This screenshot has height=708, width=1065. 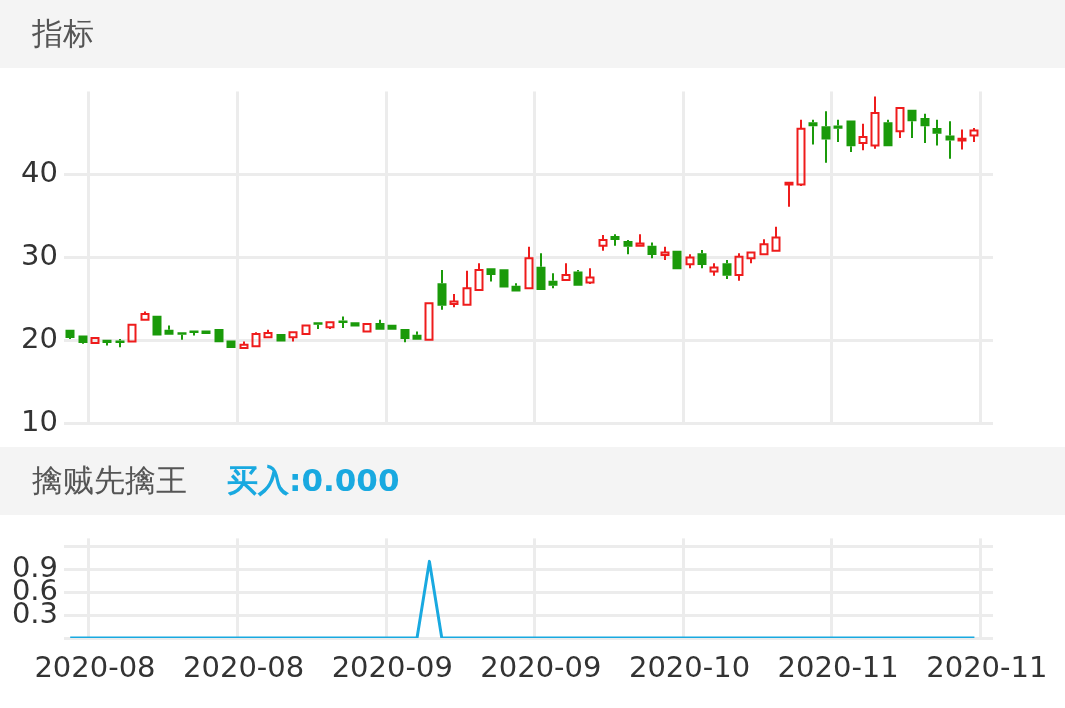 I want to click on y-tick-label: 40, so click(x=39, y=171).